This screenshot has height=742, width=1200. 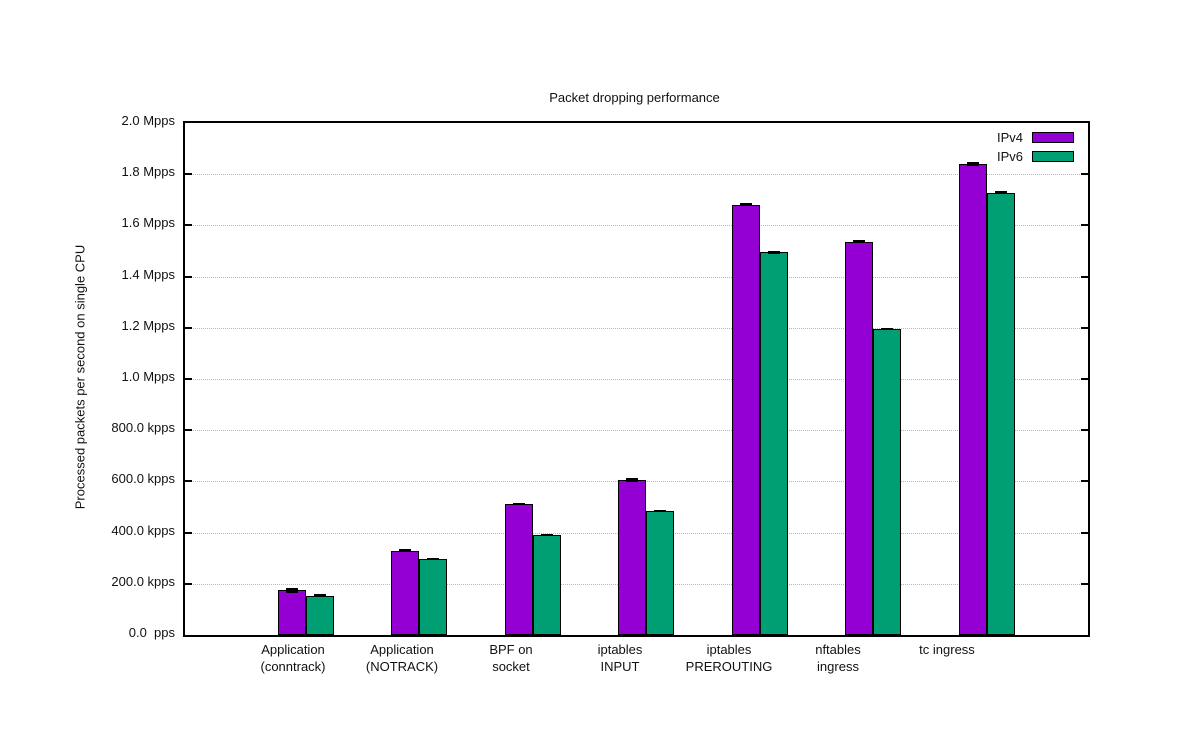 What do you see at coordinates (148, 120) in the screenshot?
I see `y-tick-label: 2.0 Mpps` at bounding box center [148, 120].